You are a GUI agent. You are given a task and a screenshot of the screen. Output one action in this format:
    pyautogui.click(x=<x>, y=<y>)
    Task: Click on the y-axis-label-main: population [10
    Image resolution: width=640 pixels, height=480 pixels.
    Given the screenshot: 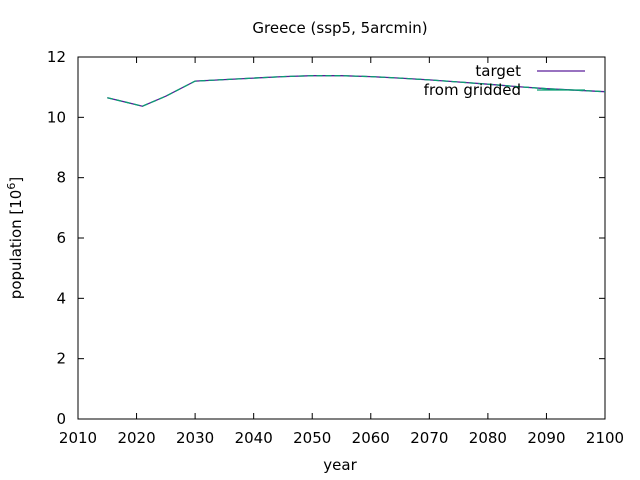 What is the action you would take?
    pyautogui.click(x=16, y=245)
    